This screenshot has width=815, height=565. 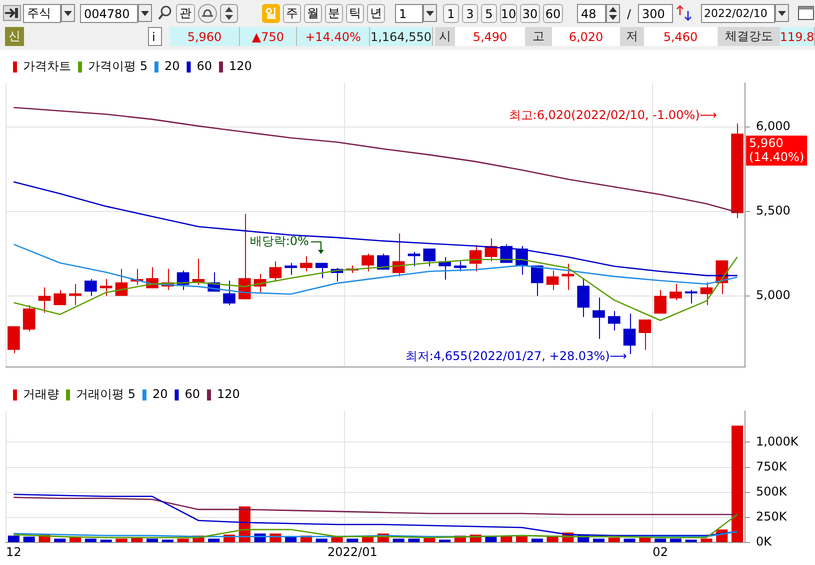 I want to click on y-tick-label: 6,000, so click(x=773, y=126).